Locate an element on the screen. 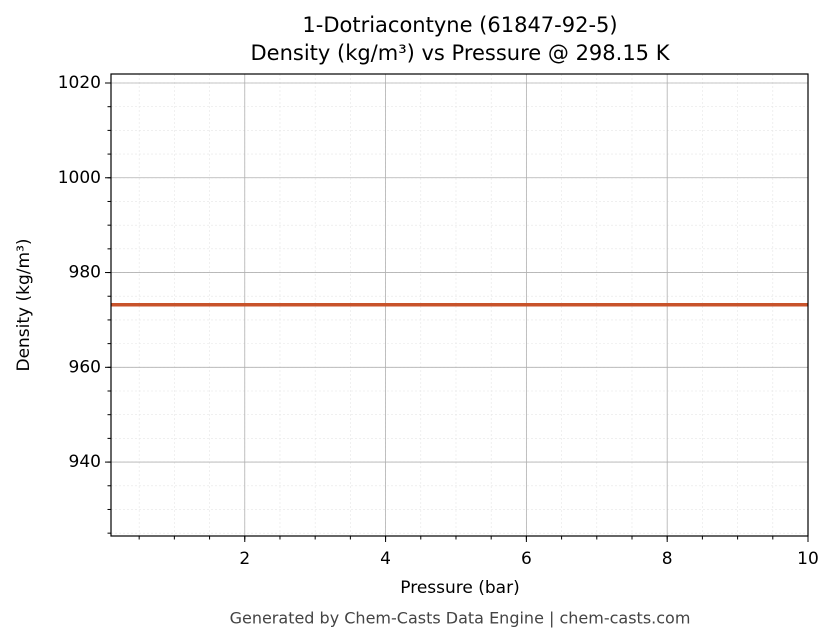  chart-title: 1-Dotriacontyne (61847-92-5) is located at coordinates (459, 25).